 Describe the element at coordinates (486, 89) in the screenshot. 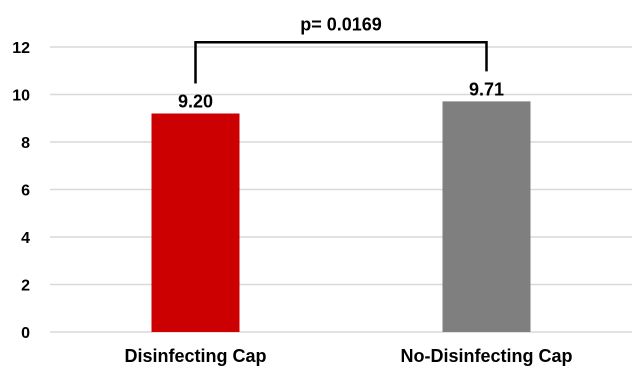

I see `data-label: 9.71` at that location.